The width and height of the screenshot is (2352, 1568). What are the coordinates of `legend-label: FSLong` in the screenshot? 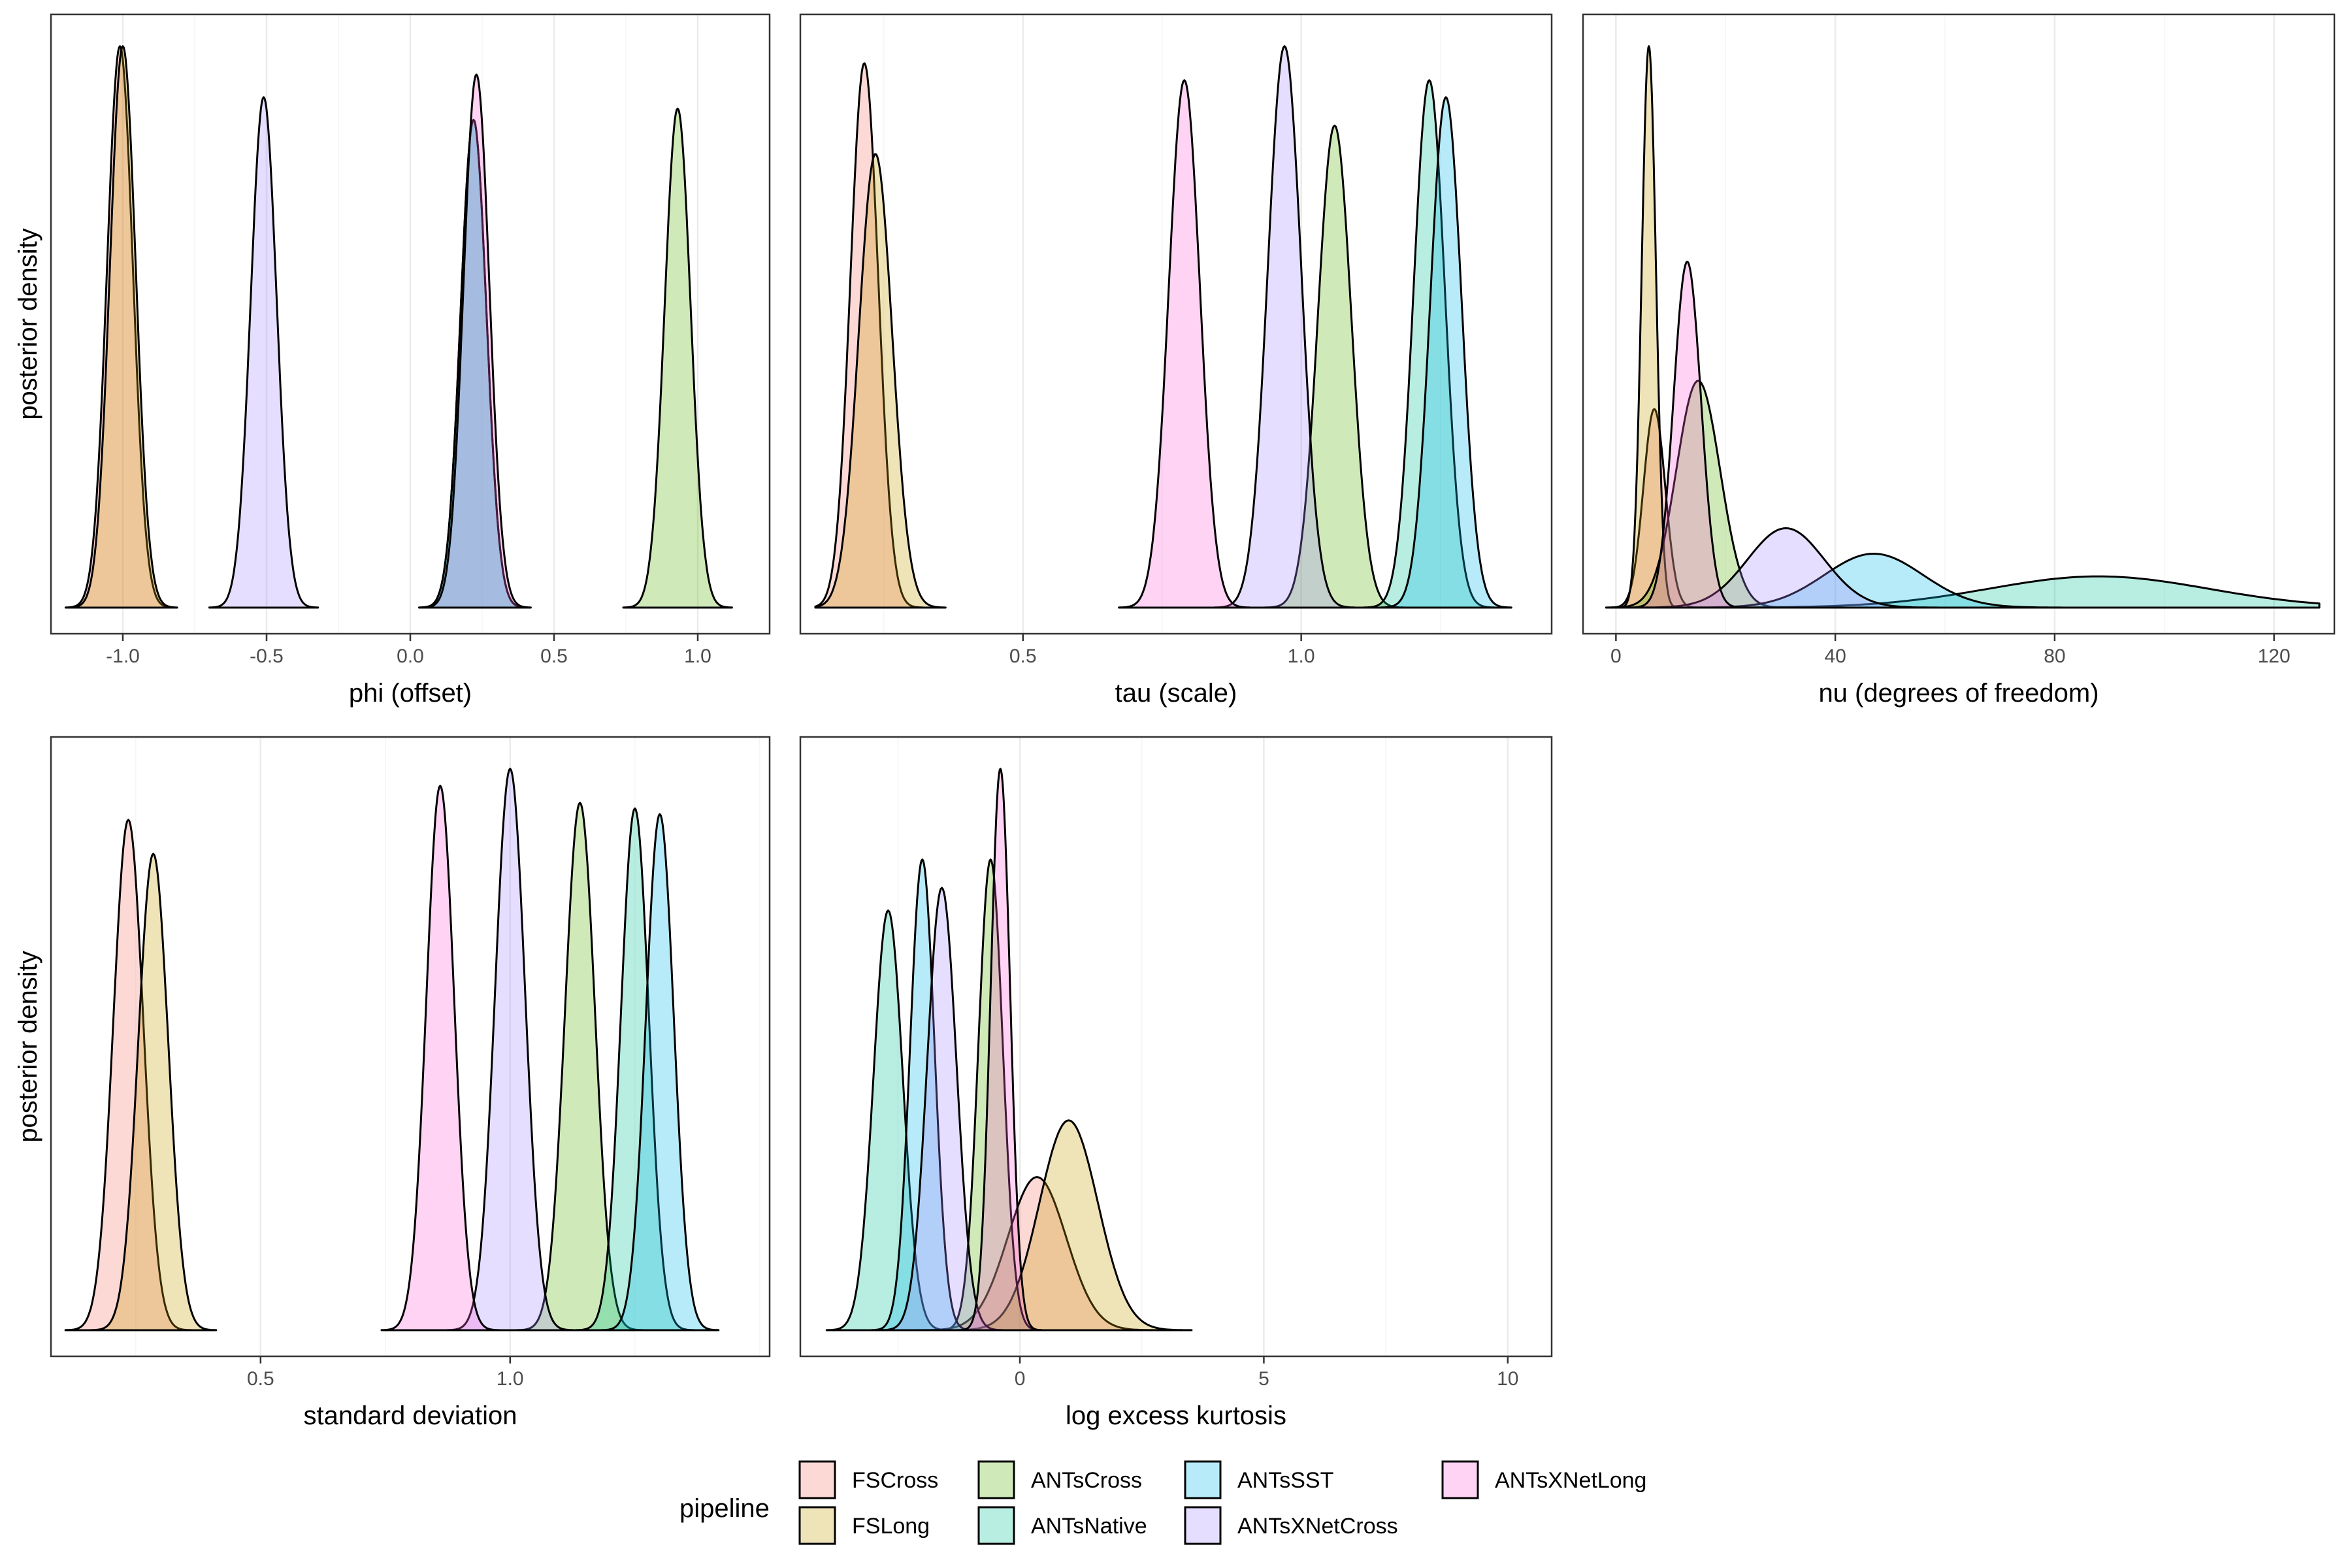 It's located at (891, 1526).